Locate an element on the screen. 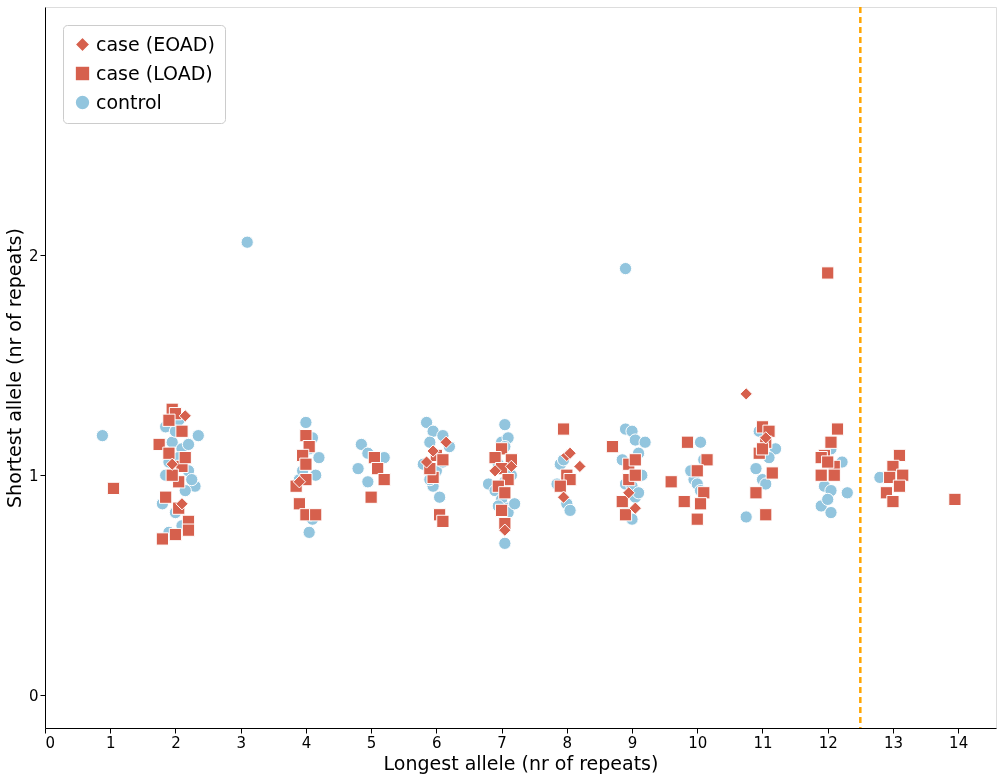 This screenshot has width=1001, height=778. legend-label: control is located at coordinates (129, 101).